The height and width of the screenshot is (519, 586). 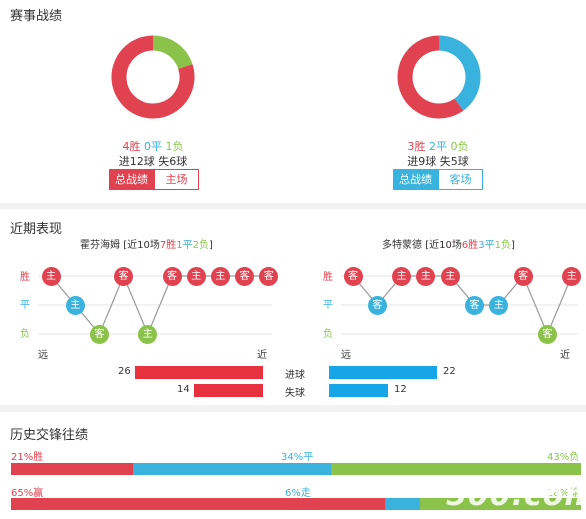 What do you see at coordinates (416, 146) in the screenshot?
I see `away-win-count: 3胜` at bounding box center [416, 146].